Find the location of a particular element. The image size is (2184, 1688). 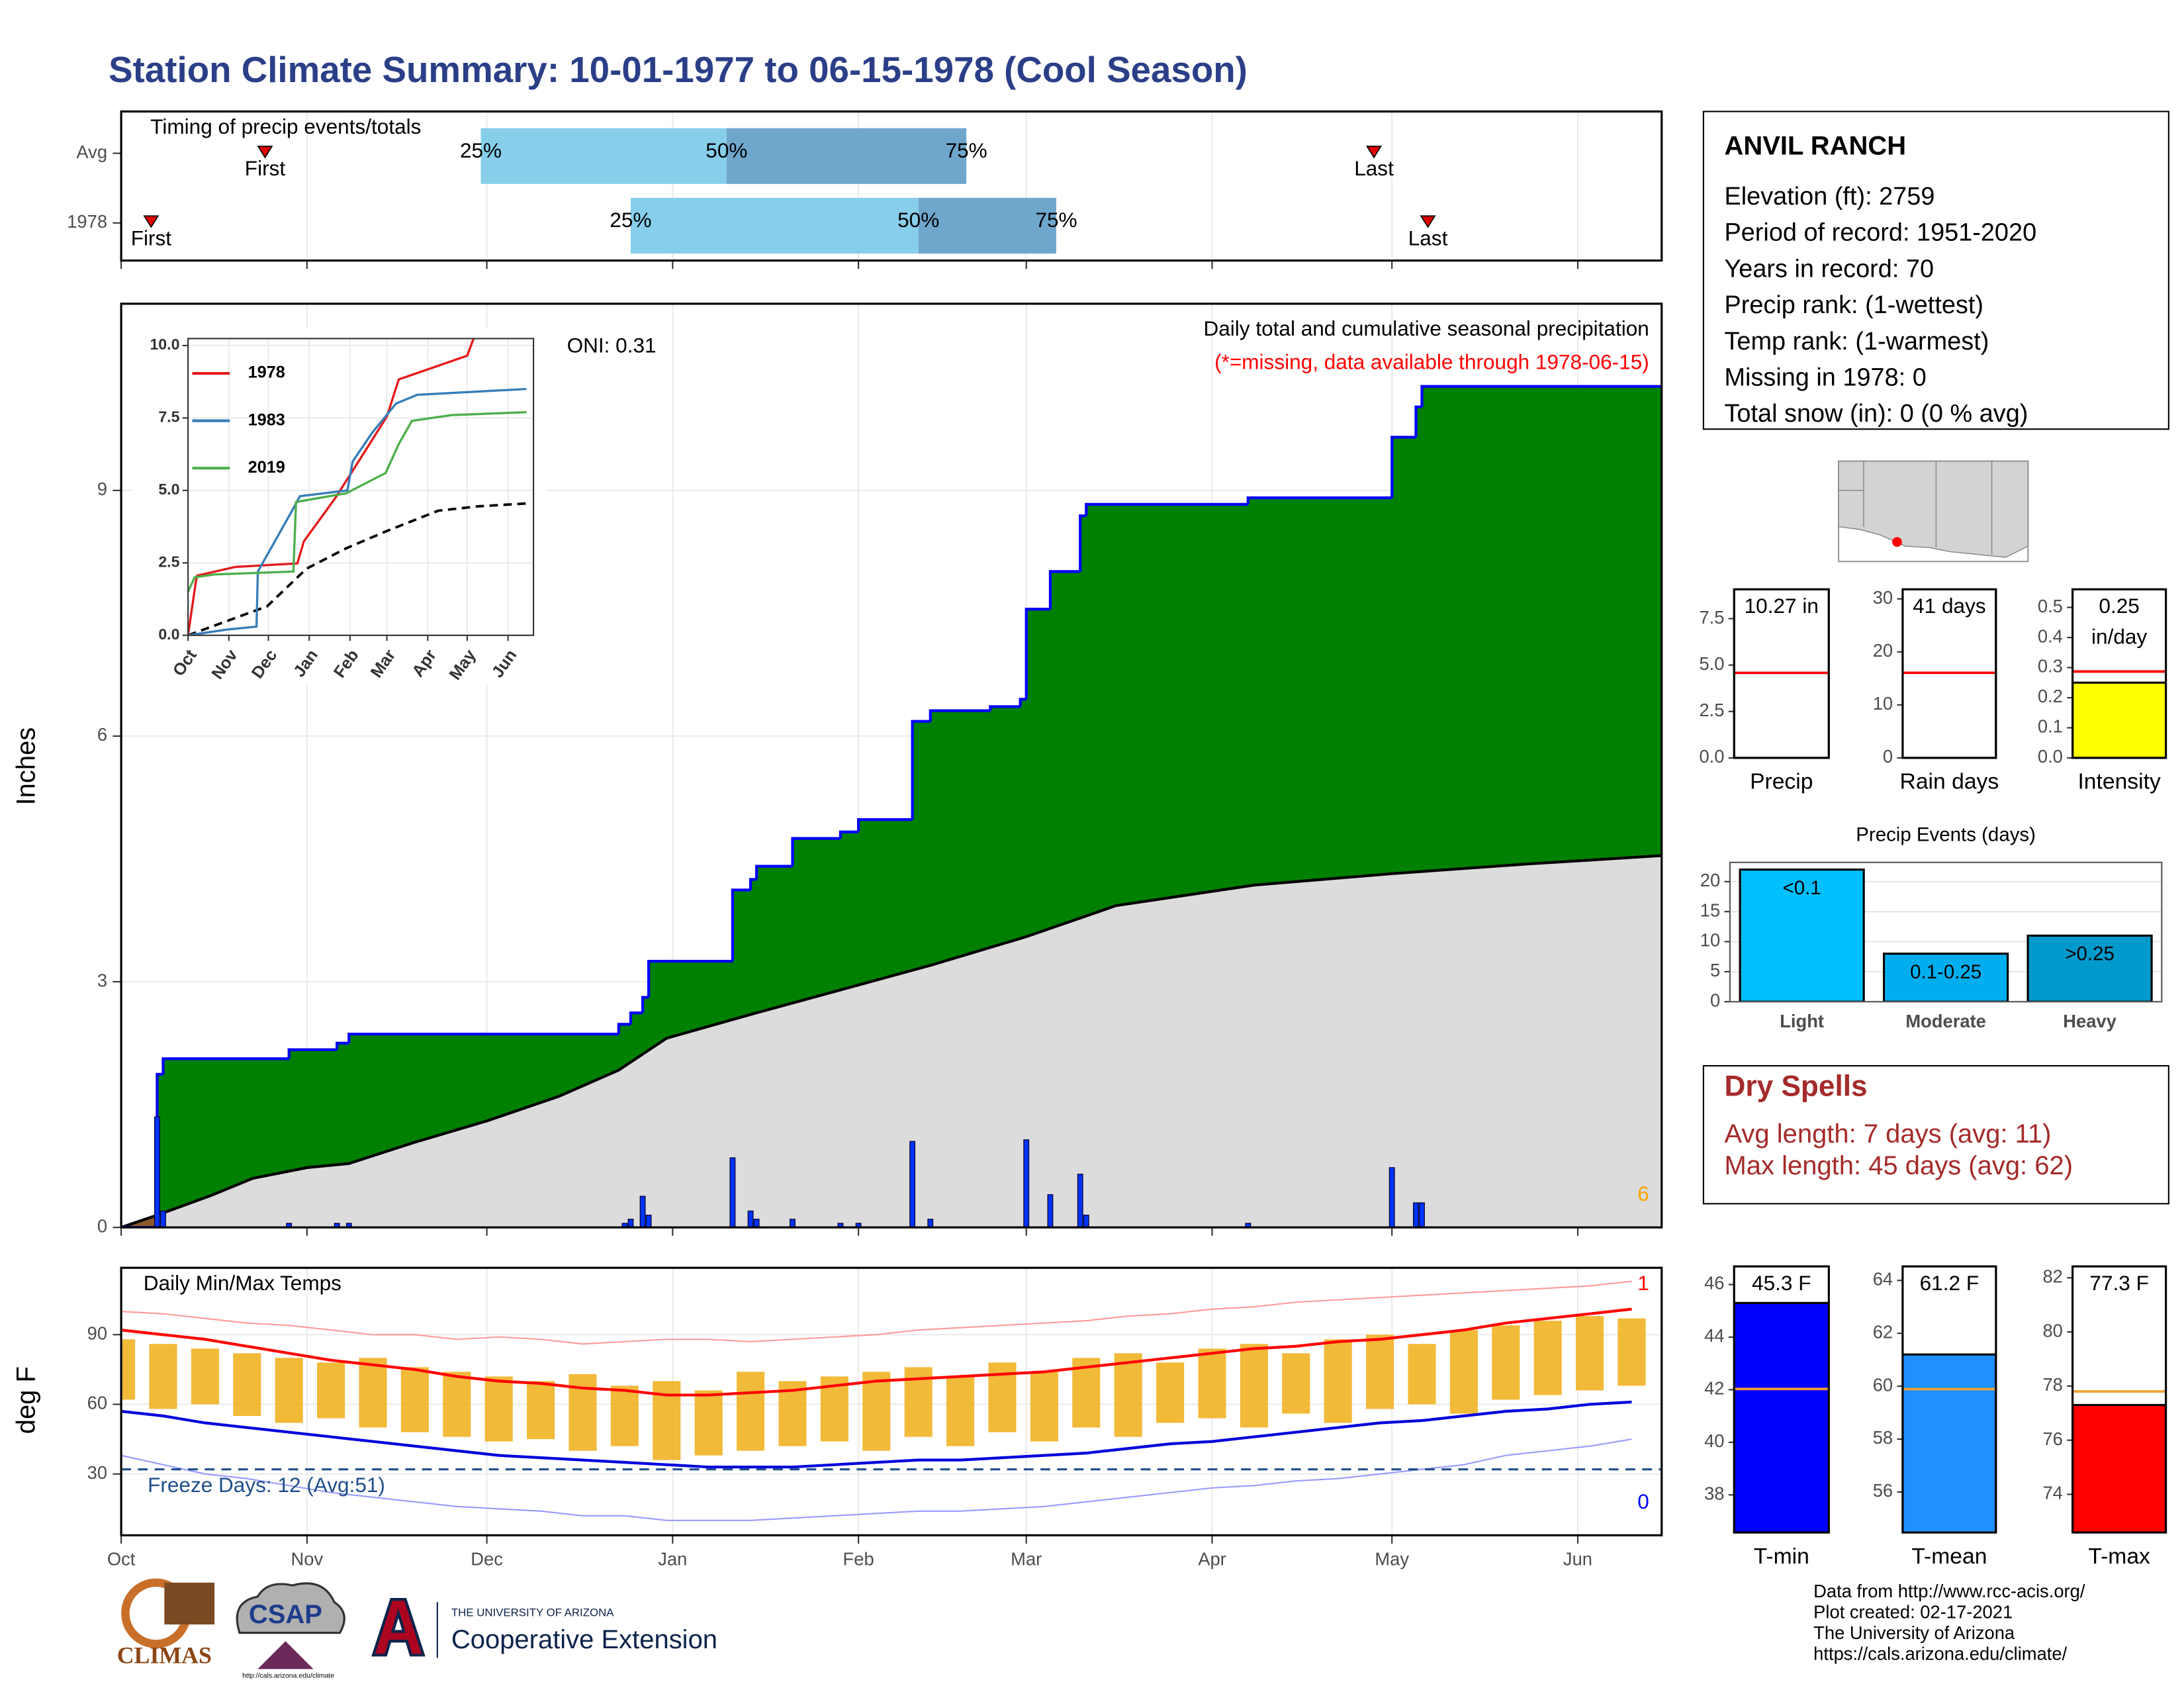

series-line is located at coordinates (358, 486).